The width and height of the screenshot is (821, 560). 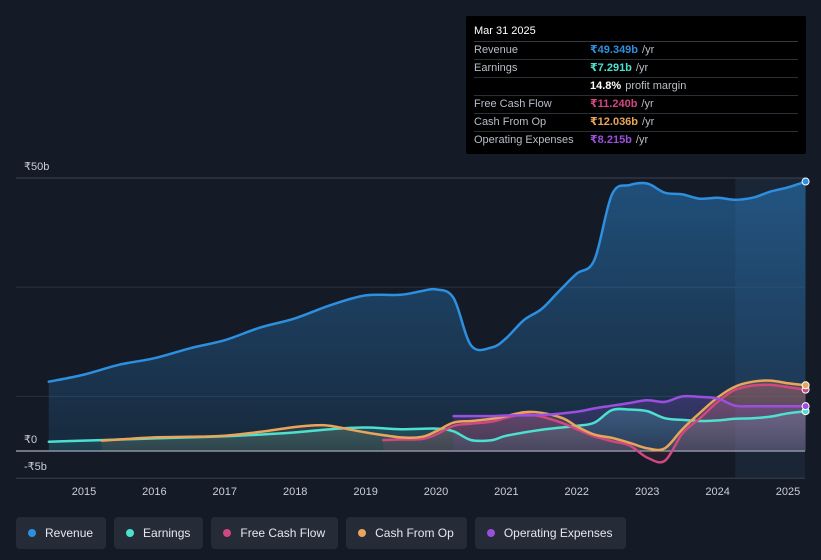 I want to click on tooltip-value: 14.8%, so click(x=606, y=86).